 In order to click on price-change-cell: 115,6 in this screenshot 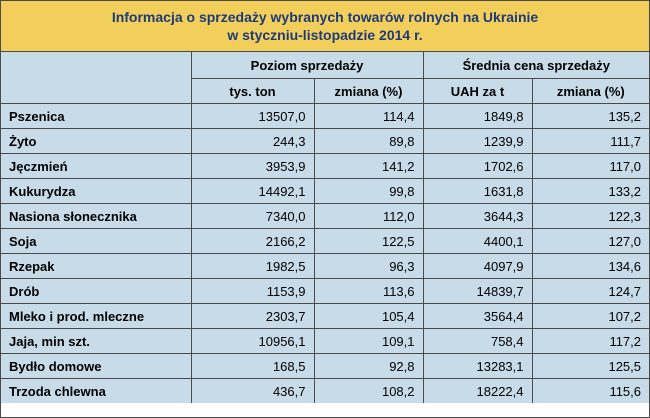, I will do `click(590, 390)`.